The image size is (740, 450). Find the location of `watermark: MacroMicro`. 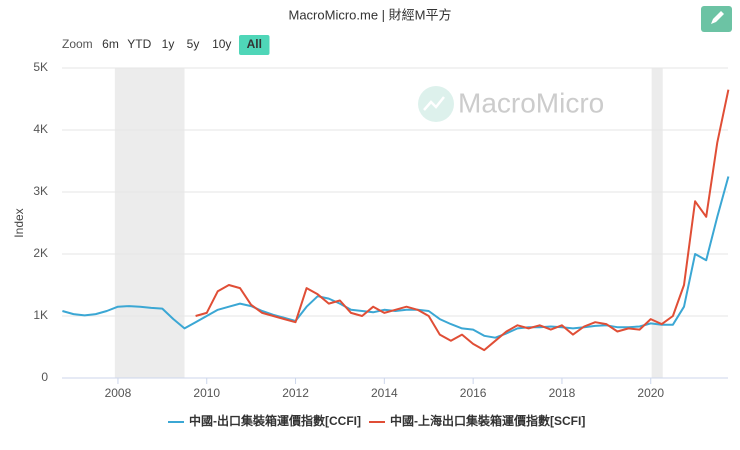

watermark: MacroMicro is located at coordinates (531, 102).